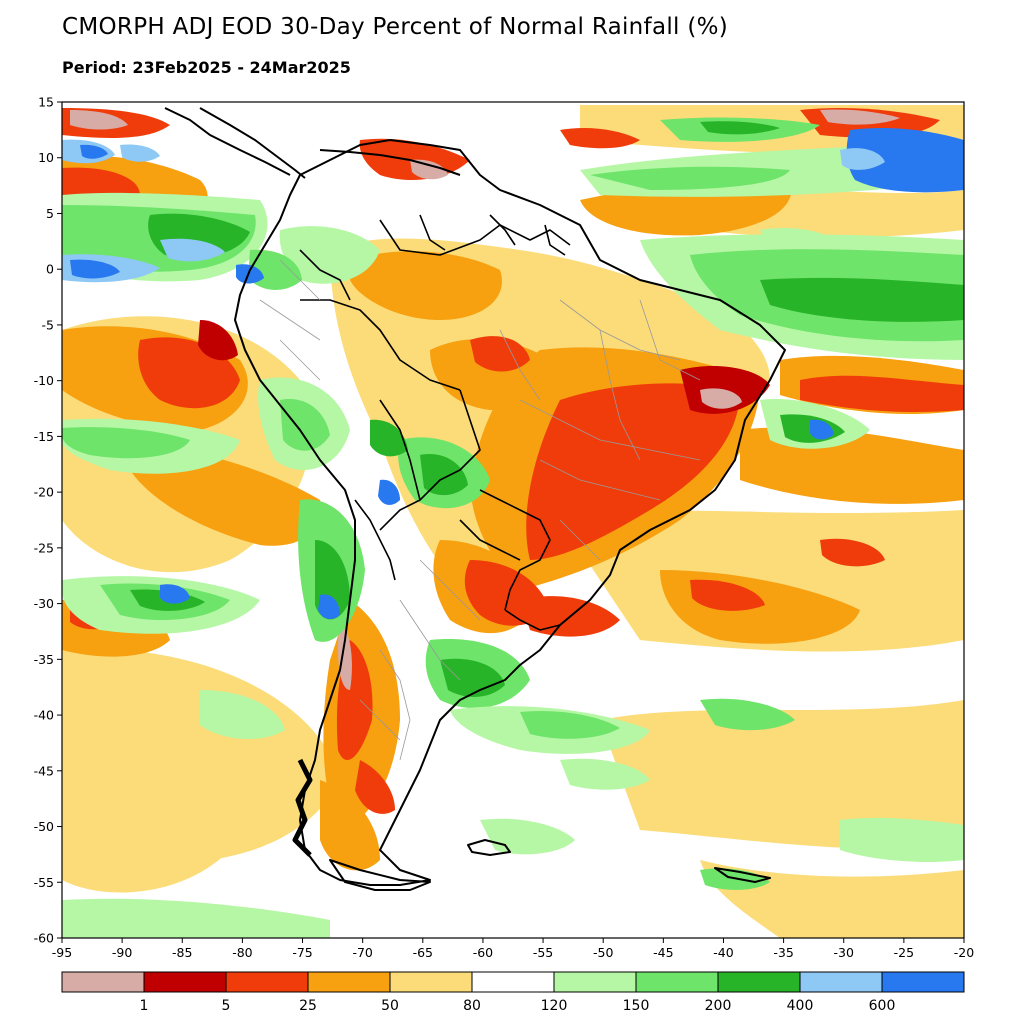 This screenshot has height=1024, width=1024. What do you see at coordinates (964, 952) in the screenshot?
I see `x-tick-label: -20` at bounding box center [964, 952].